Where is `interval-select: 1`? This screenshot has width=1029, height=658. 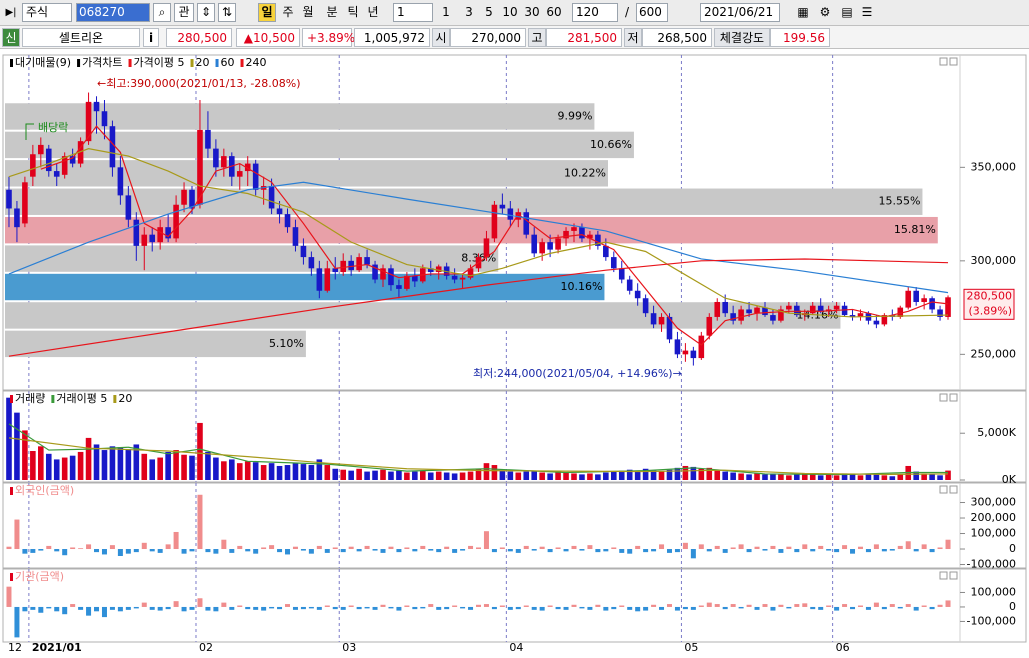
interval-select: 1 is located at coordinates (413, 12).